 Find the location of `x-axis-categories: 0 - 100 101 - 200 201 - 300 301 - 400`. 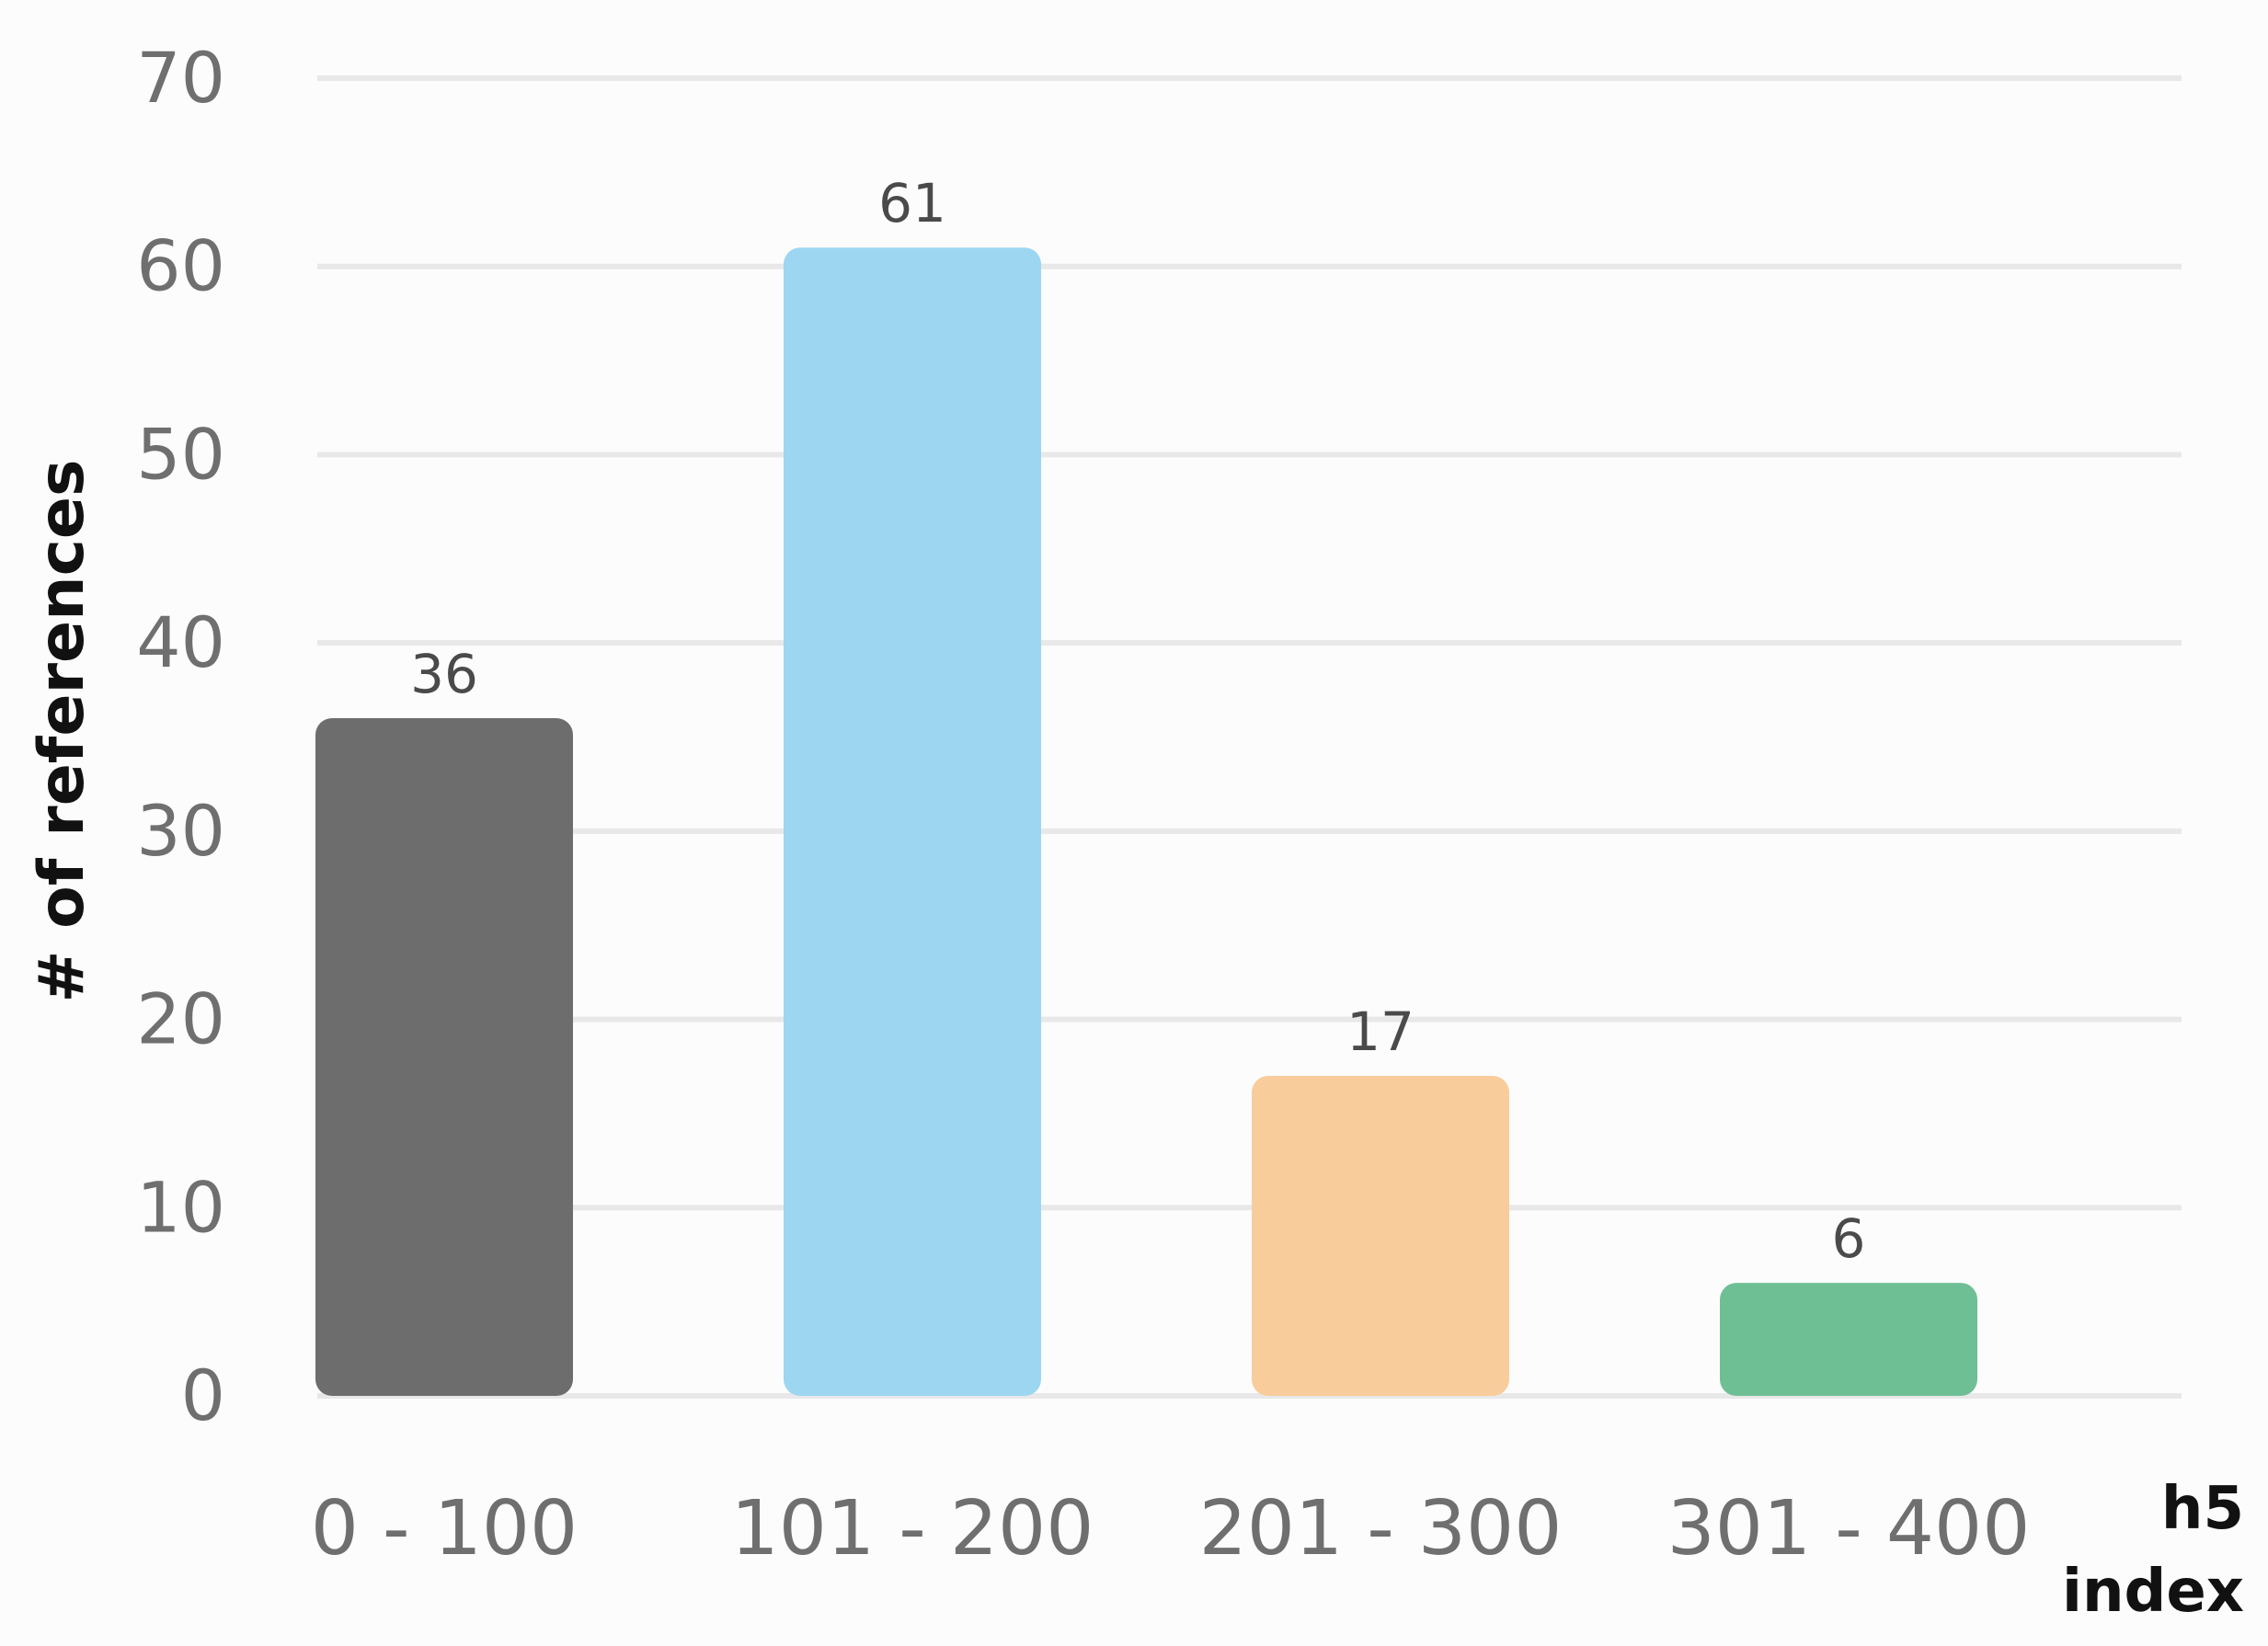

x-axis-categories: 0 - 100 101 - 200 201 - 300 301 - 400 is located at coordinates (1171, 1528).